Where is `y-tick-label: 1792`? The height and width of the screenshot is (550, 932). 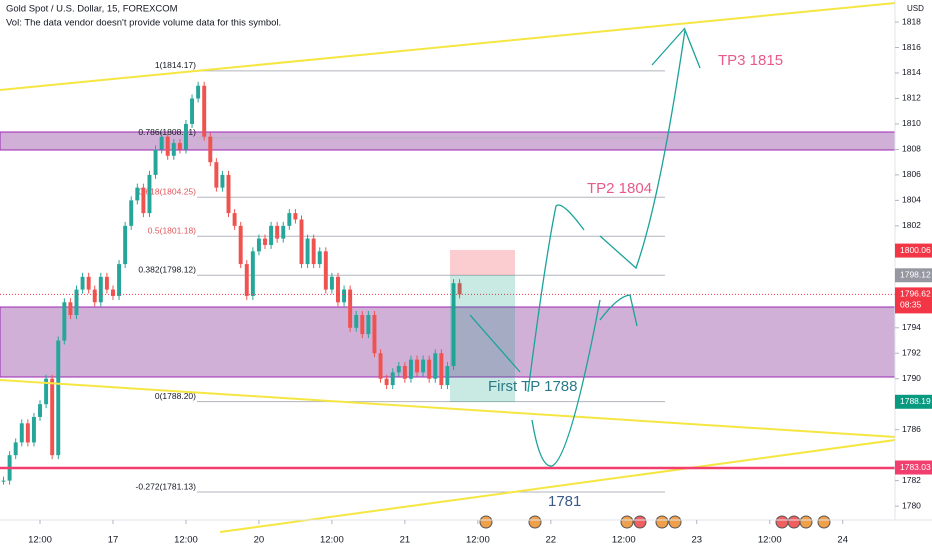 y-tick-label: 1792 is located at coordinates (911, 352).